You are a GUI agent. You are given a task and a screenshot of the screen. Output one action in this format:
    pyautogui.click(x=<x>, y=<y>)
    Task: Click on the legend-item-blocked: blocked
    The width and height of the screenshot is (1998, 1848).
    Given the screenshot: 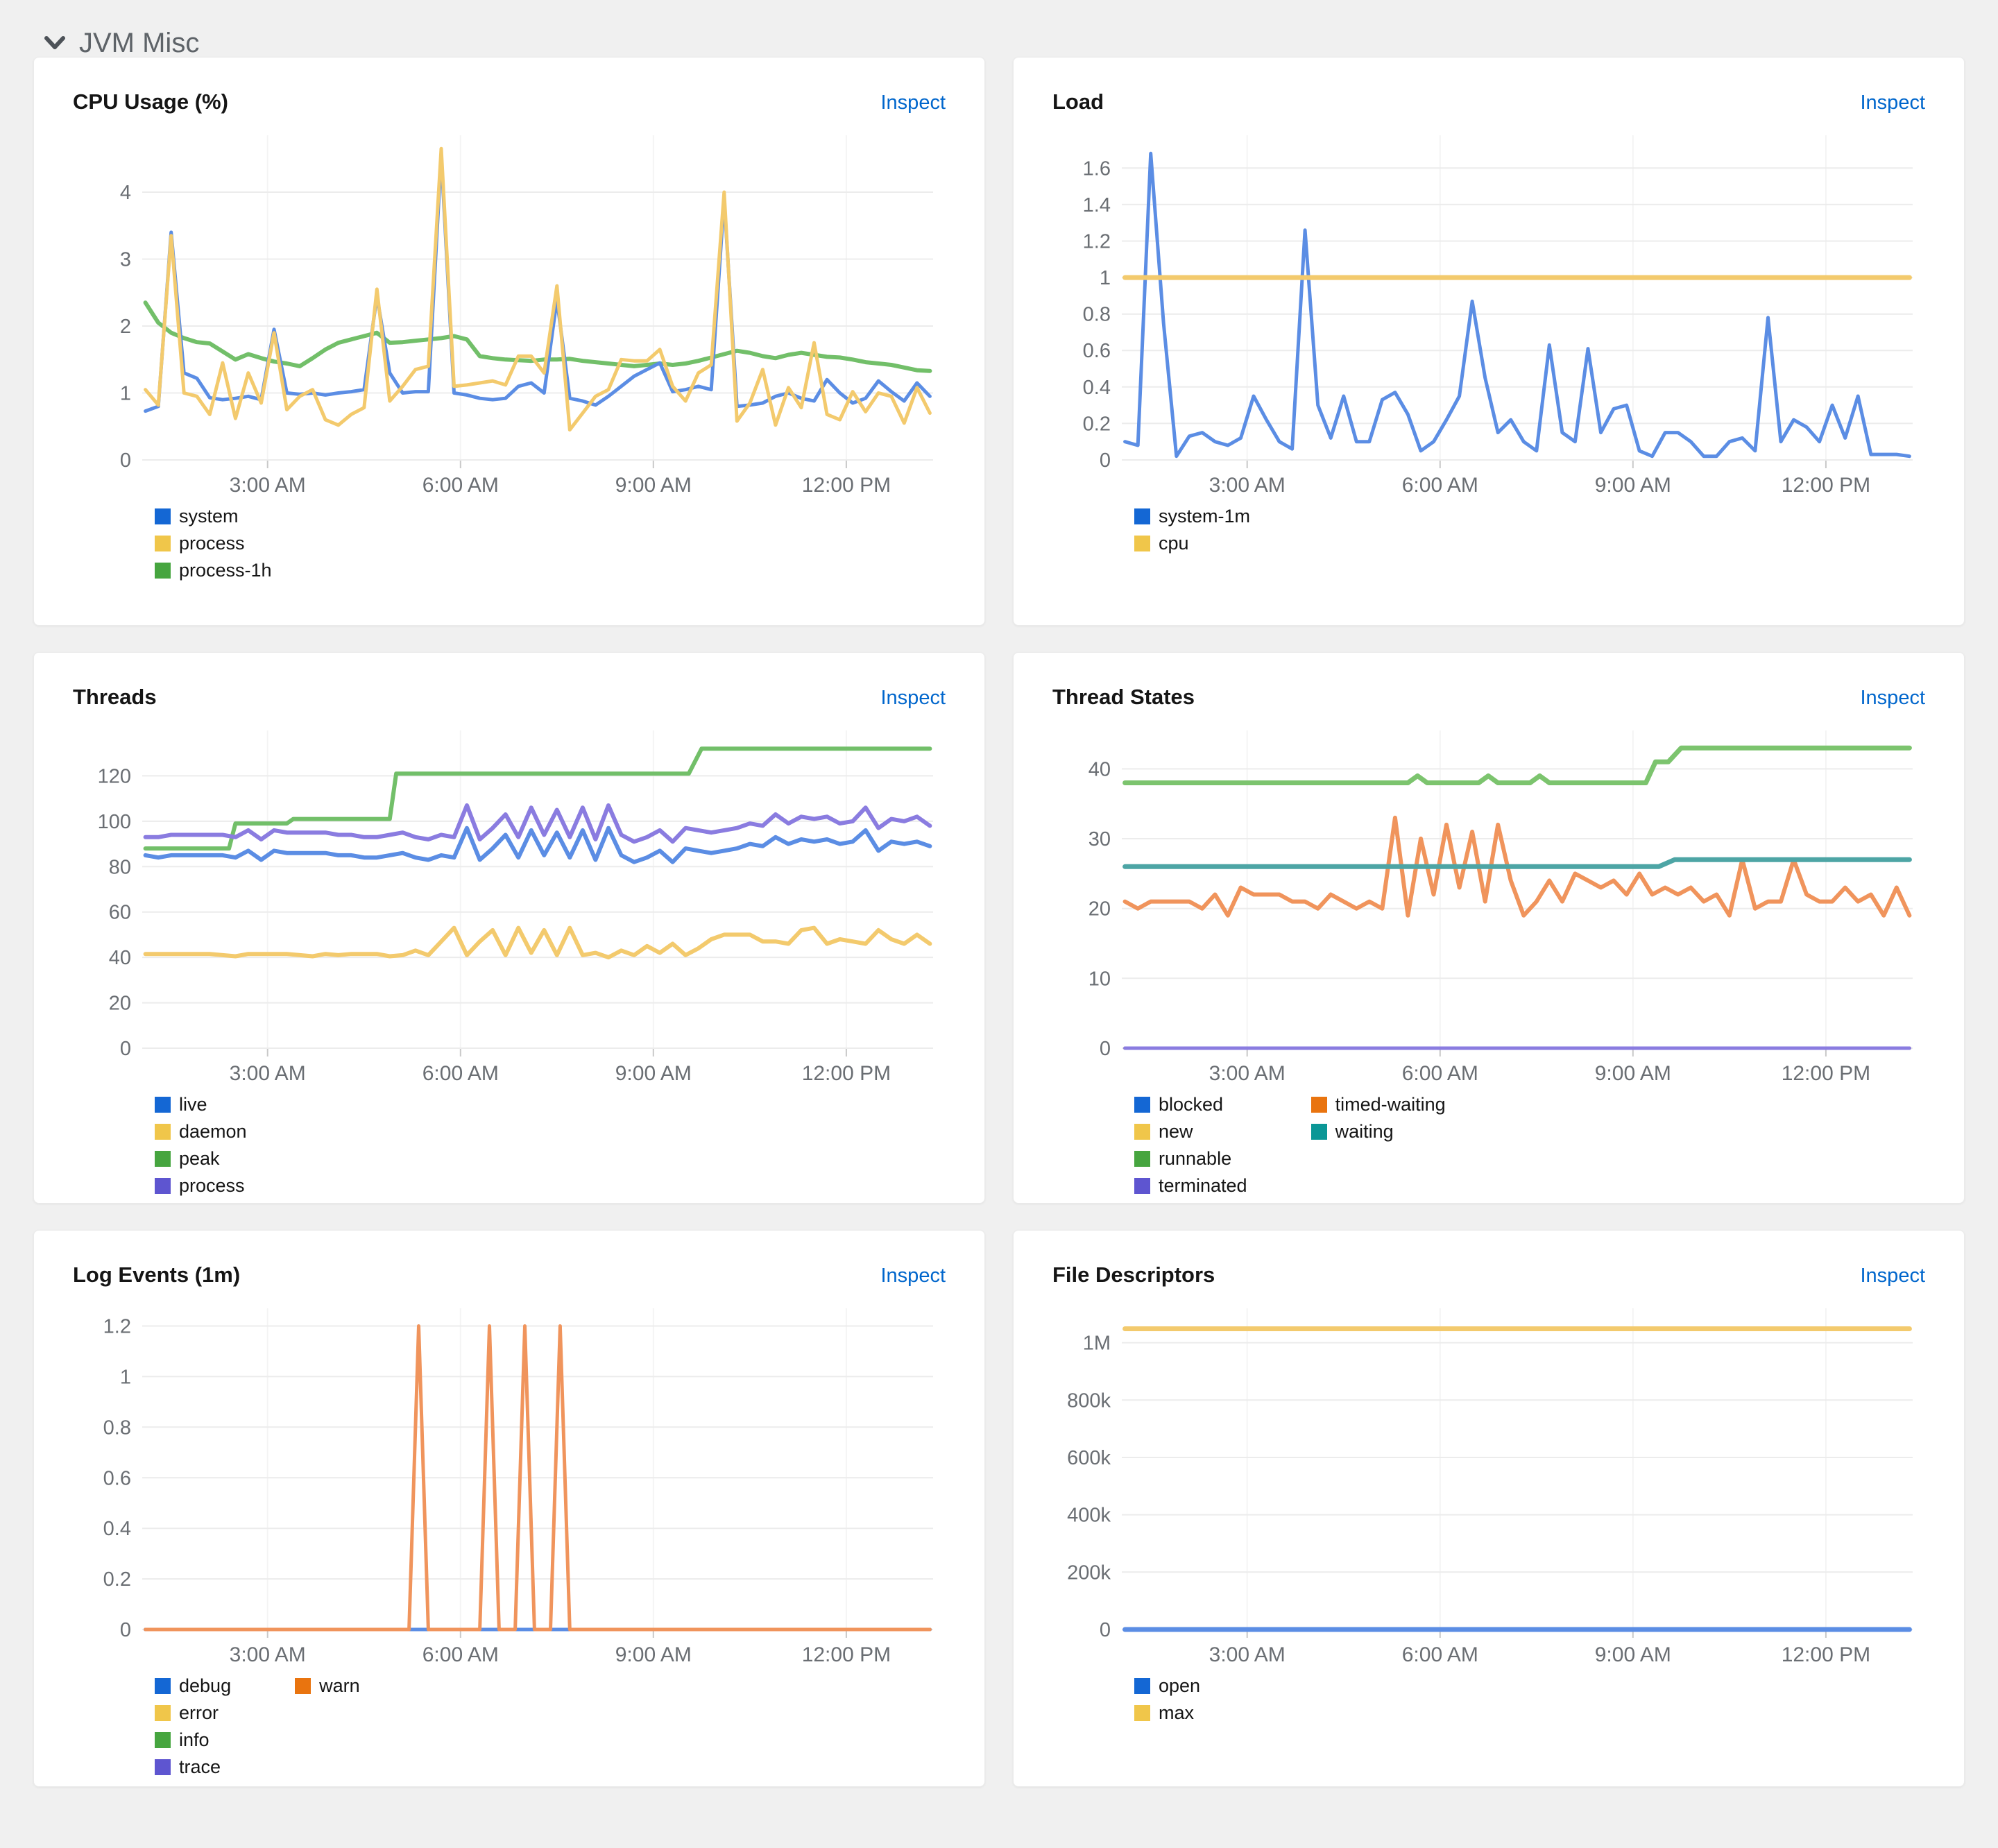 What is the action you would take?
    pyautogui.click(x=1190, y=1104)
    